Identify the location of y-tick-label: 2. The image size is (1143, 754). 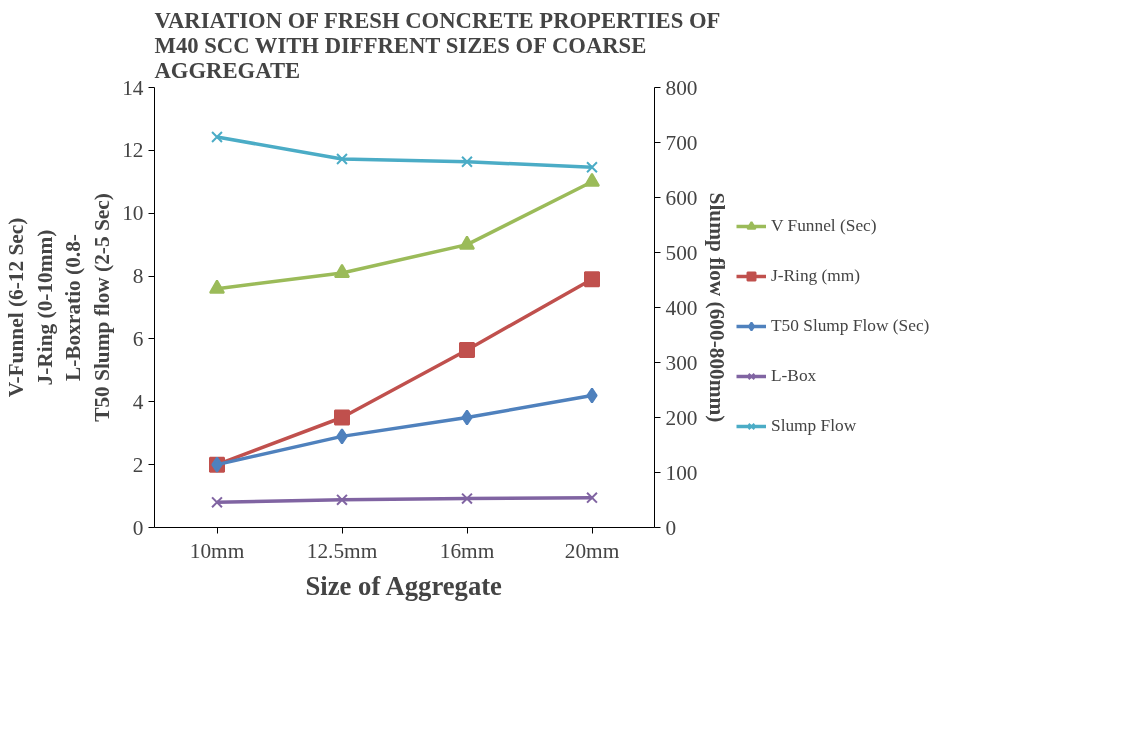
(138, 464).